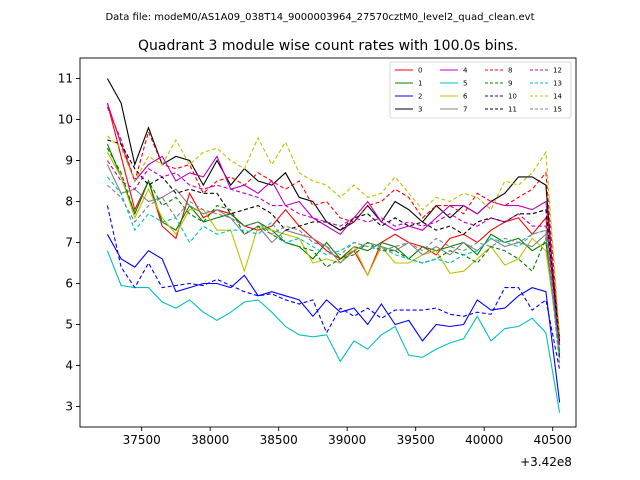 Image resolution: width=640 pixels, height=480 pixels. Describe the element at coordinates (210, 440) in the screenshot. I see `x-tick-label: 38000` at that location.